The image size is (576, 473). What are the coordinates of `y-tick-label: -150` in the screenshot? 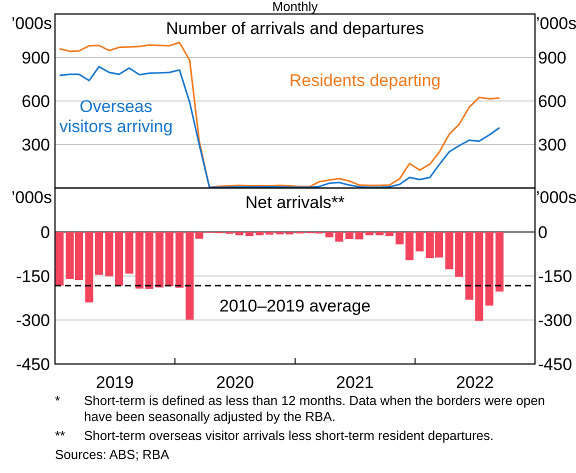 It's located at (33, 276).